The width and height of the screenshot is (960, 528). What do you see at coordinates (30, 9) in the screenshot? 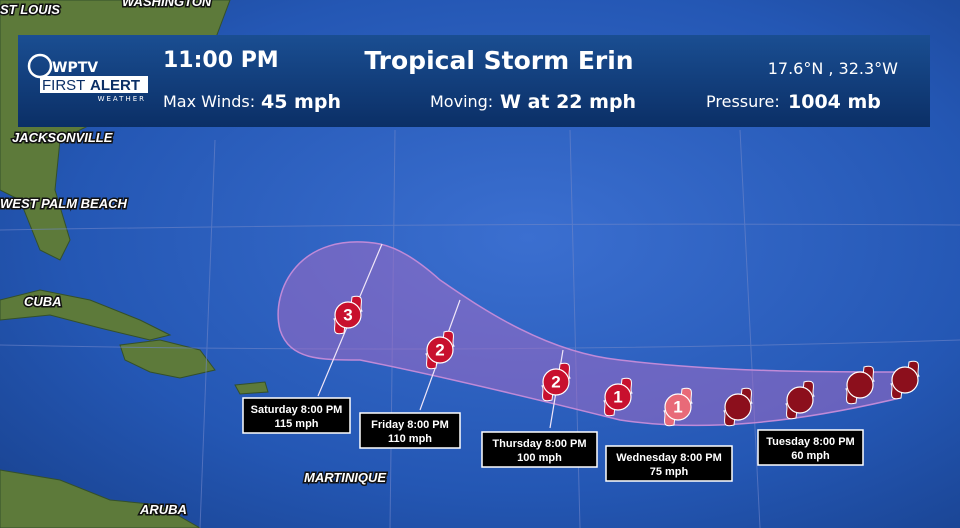
I see `place-label: ST LOUIS` at bounding box center [30, 9].